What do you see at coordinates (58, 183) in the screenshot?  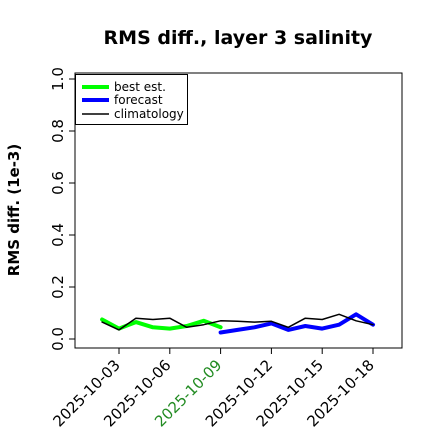 I see `y-tick-label: 0.6` at bounding box center [58, 183].